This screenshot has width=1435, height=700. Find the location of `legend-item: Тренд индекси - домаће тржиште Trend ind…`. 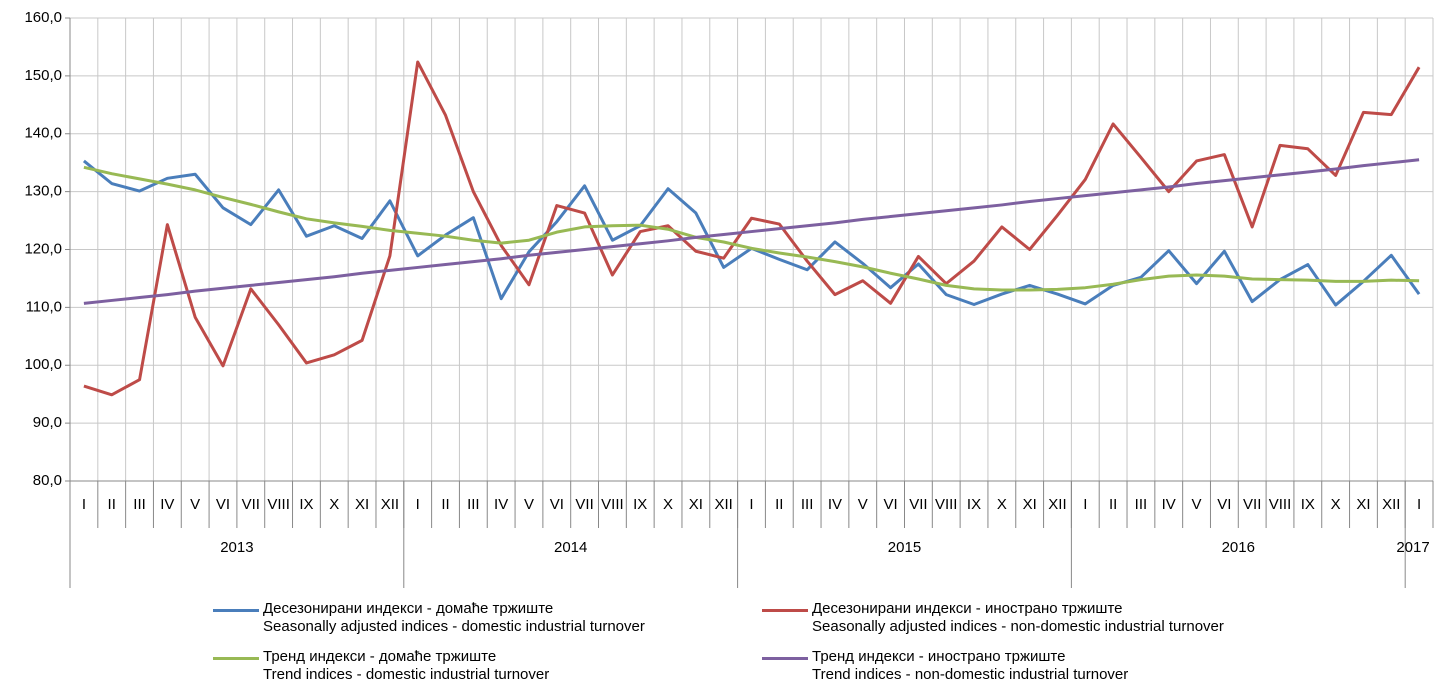

legend-item: Тренд индекси - домаће тржиште Trend ind… is located at coordinates (381, 666).